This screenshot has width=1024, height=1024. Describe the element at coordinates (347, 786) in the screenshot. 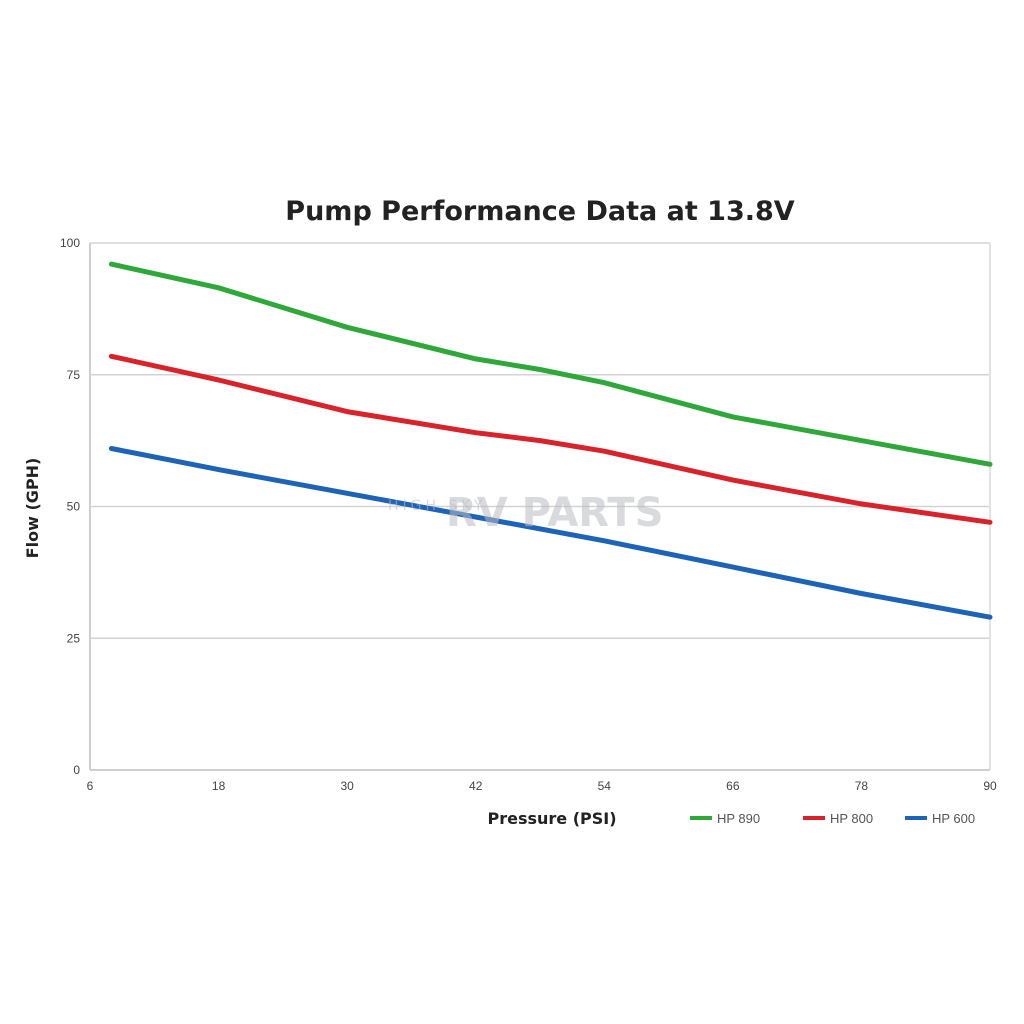

I see `x-tick-label: 30` at that location.